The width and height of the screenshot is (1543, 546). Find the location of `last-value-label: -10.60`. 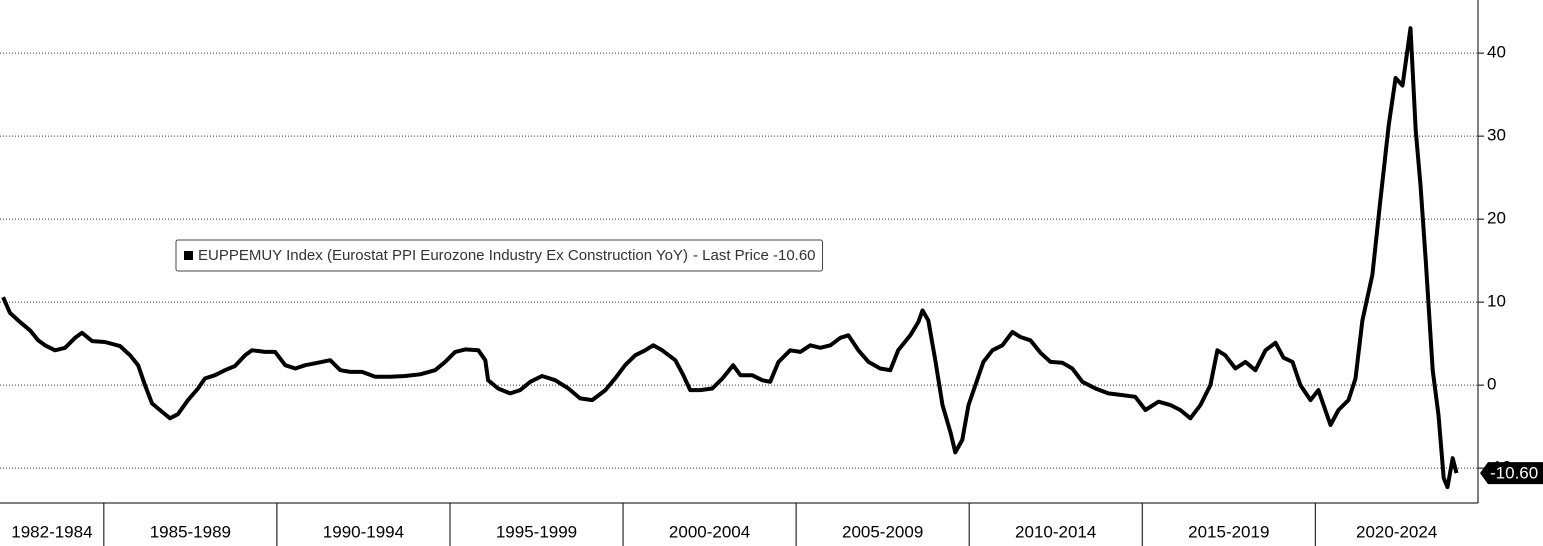

last-value-label: -10.60 is located at coordinates (1514, 473).